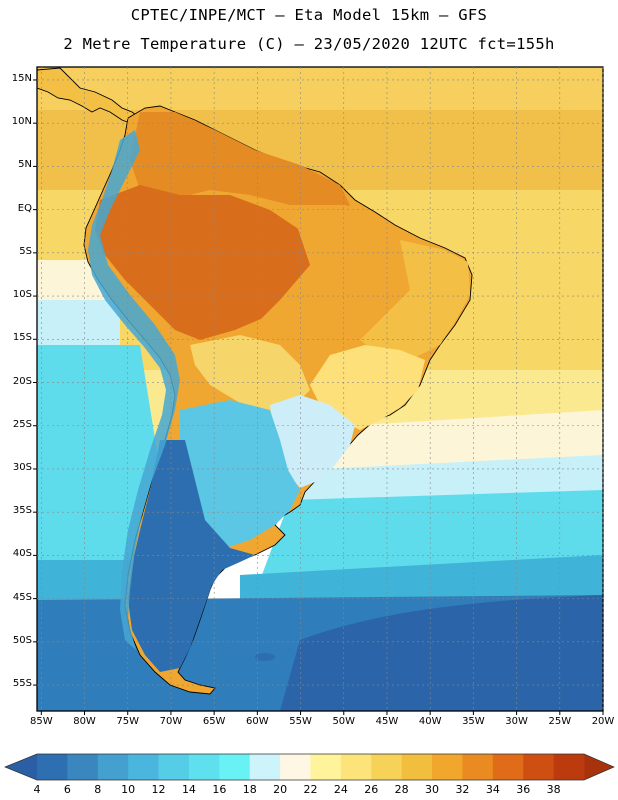 The width and height of the screenshot is (618, 800). What do you see at coordinates (37, 789) in the screenshot?
I see `colorbar-label: 4` at bounding box center [37, 789].